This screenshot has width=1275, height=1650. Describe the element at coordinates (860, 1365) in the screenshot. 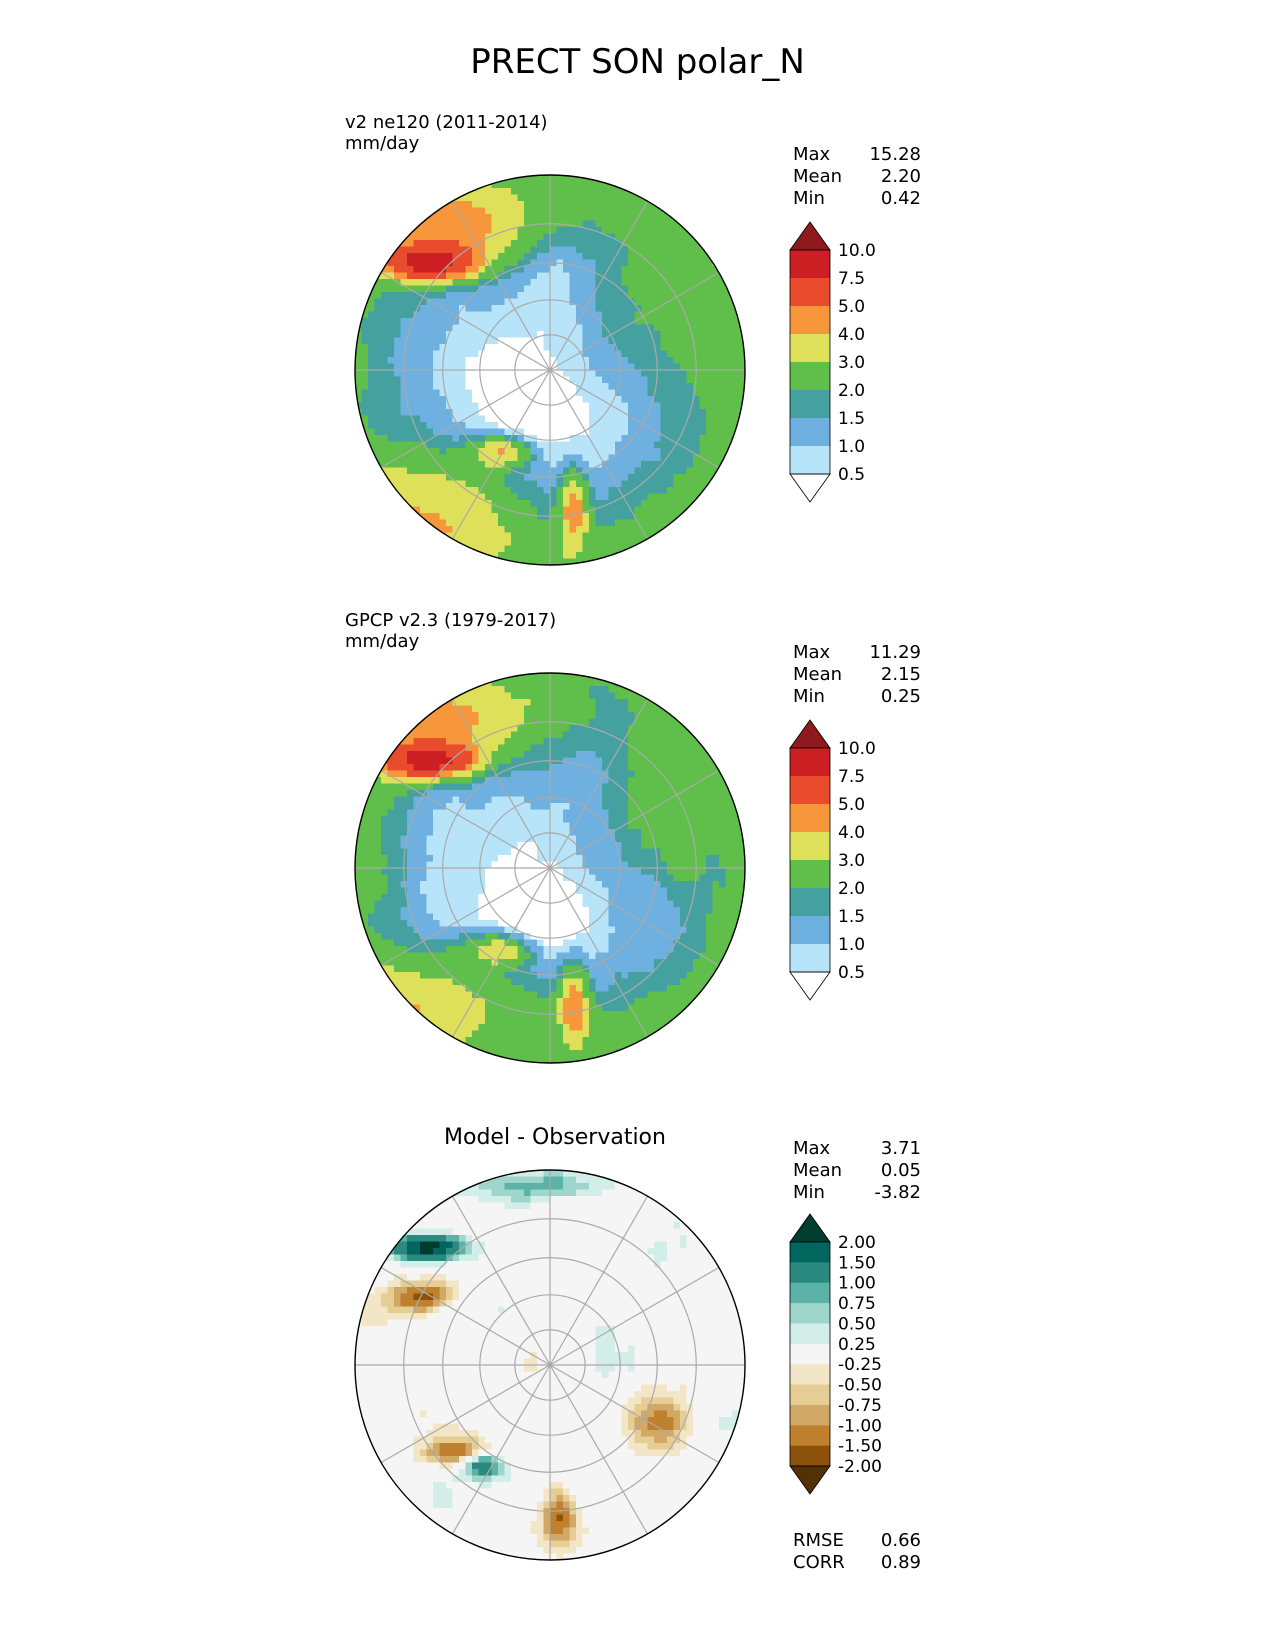

I see `panel3-colorbar-tick-label: -0.25` at that location.